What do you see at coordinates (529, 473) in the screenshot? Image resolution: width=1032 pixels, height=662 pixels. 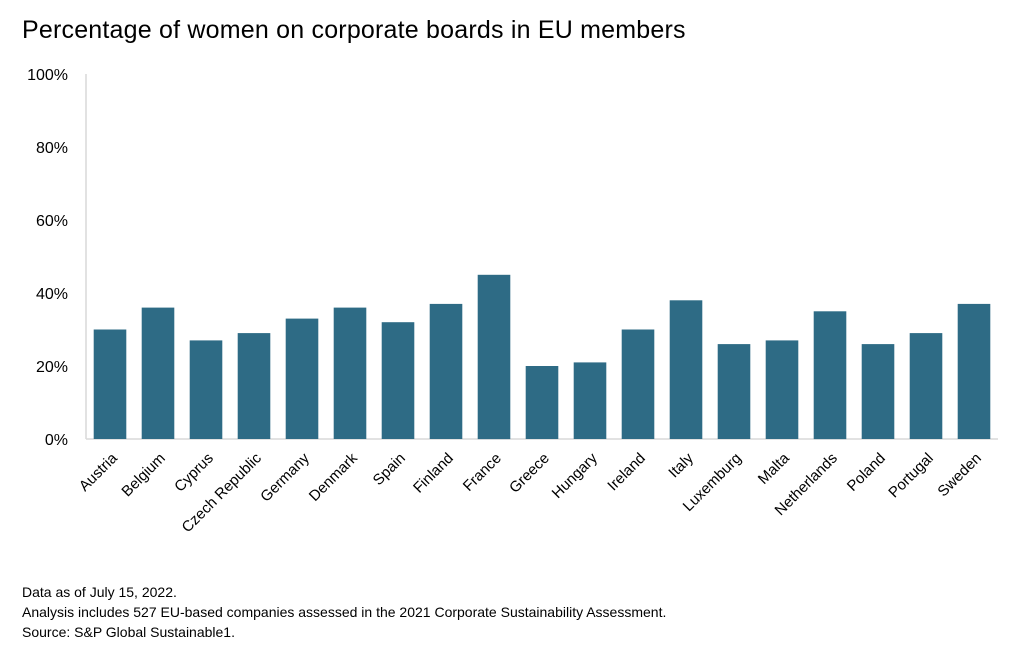 I see `x-tick-label: Greece` at bounding box center [529, 473].